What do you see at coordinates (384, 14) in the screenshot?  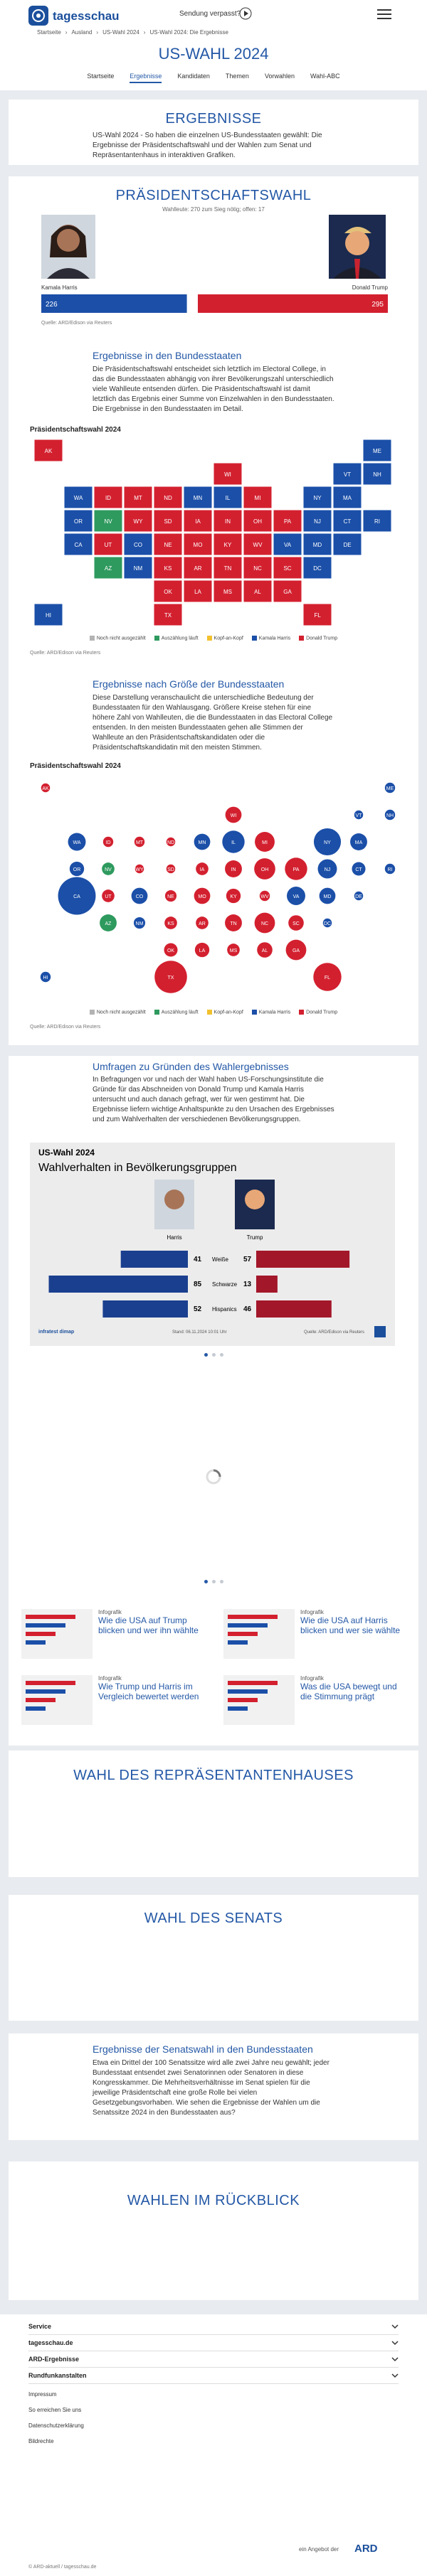 I see `menu-icon` at bounding box center [384, 14].